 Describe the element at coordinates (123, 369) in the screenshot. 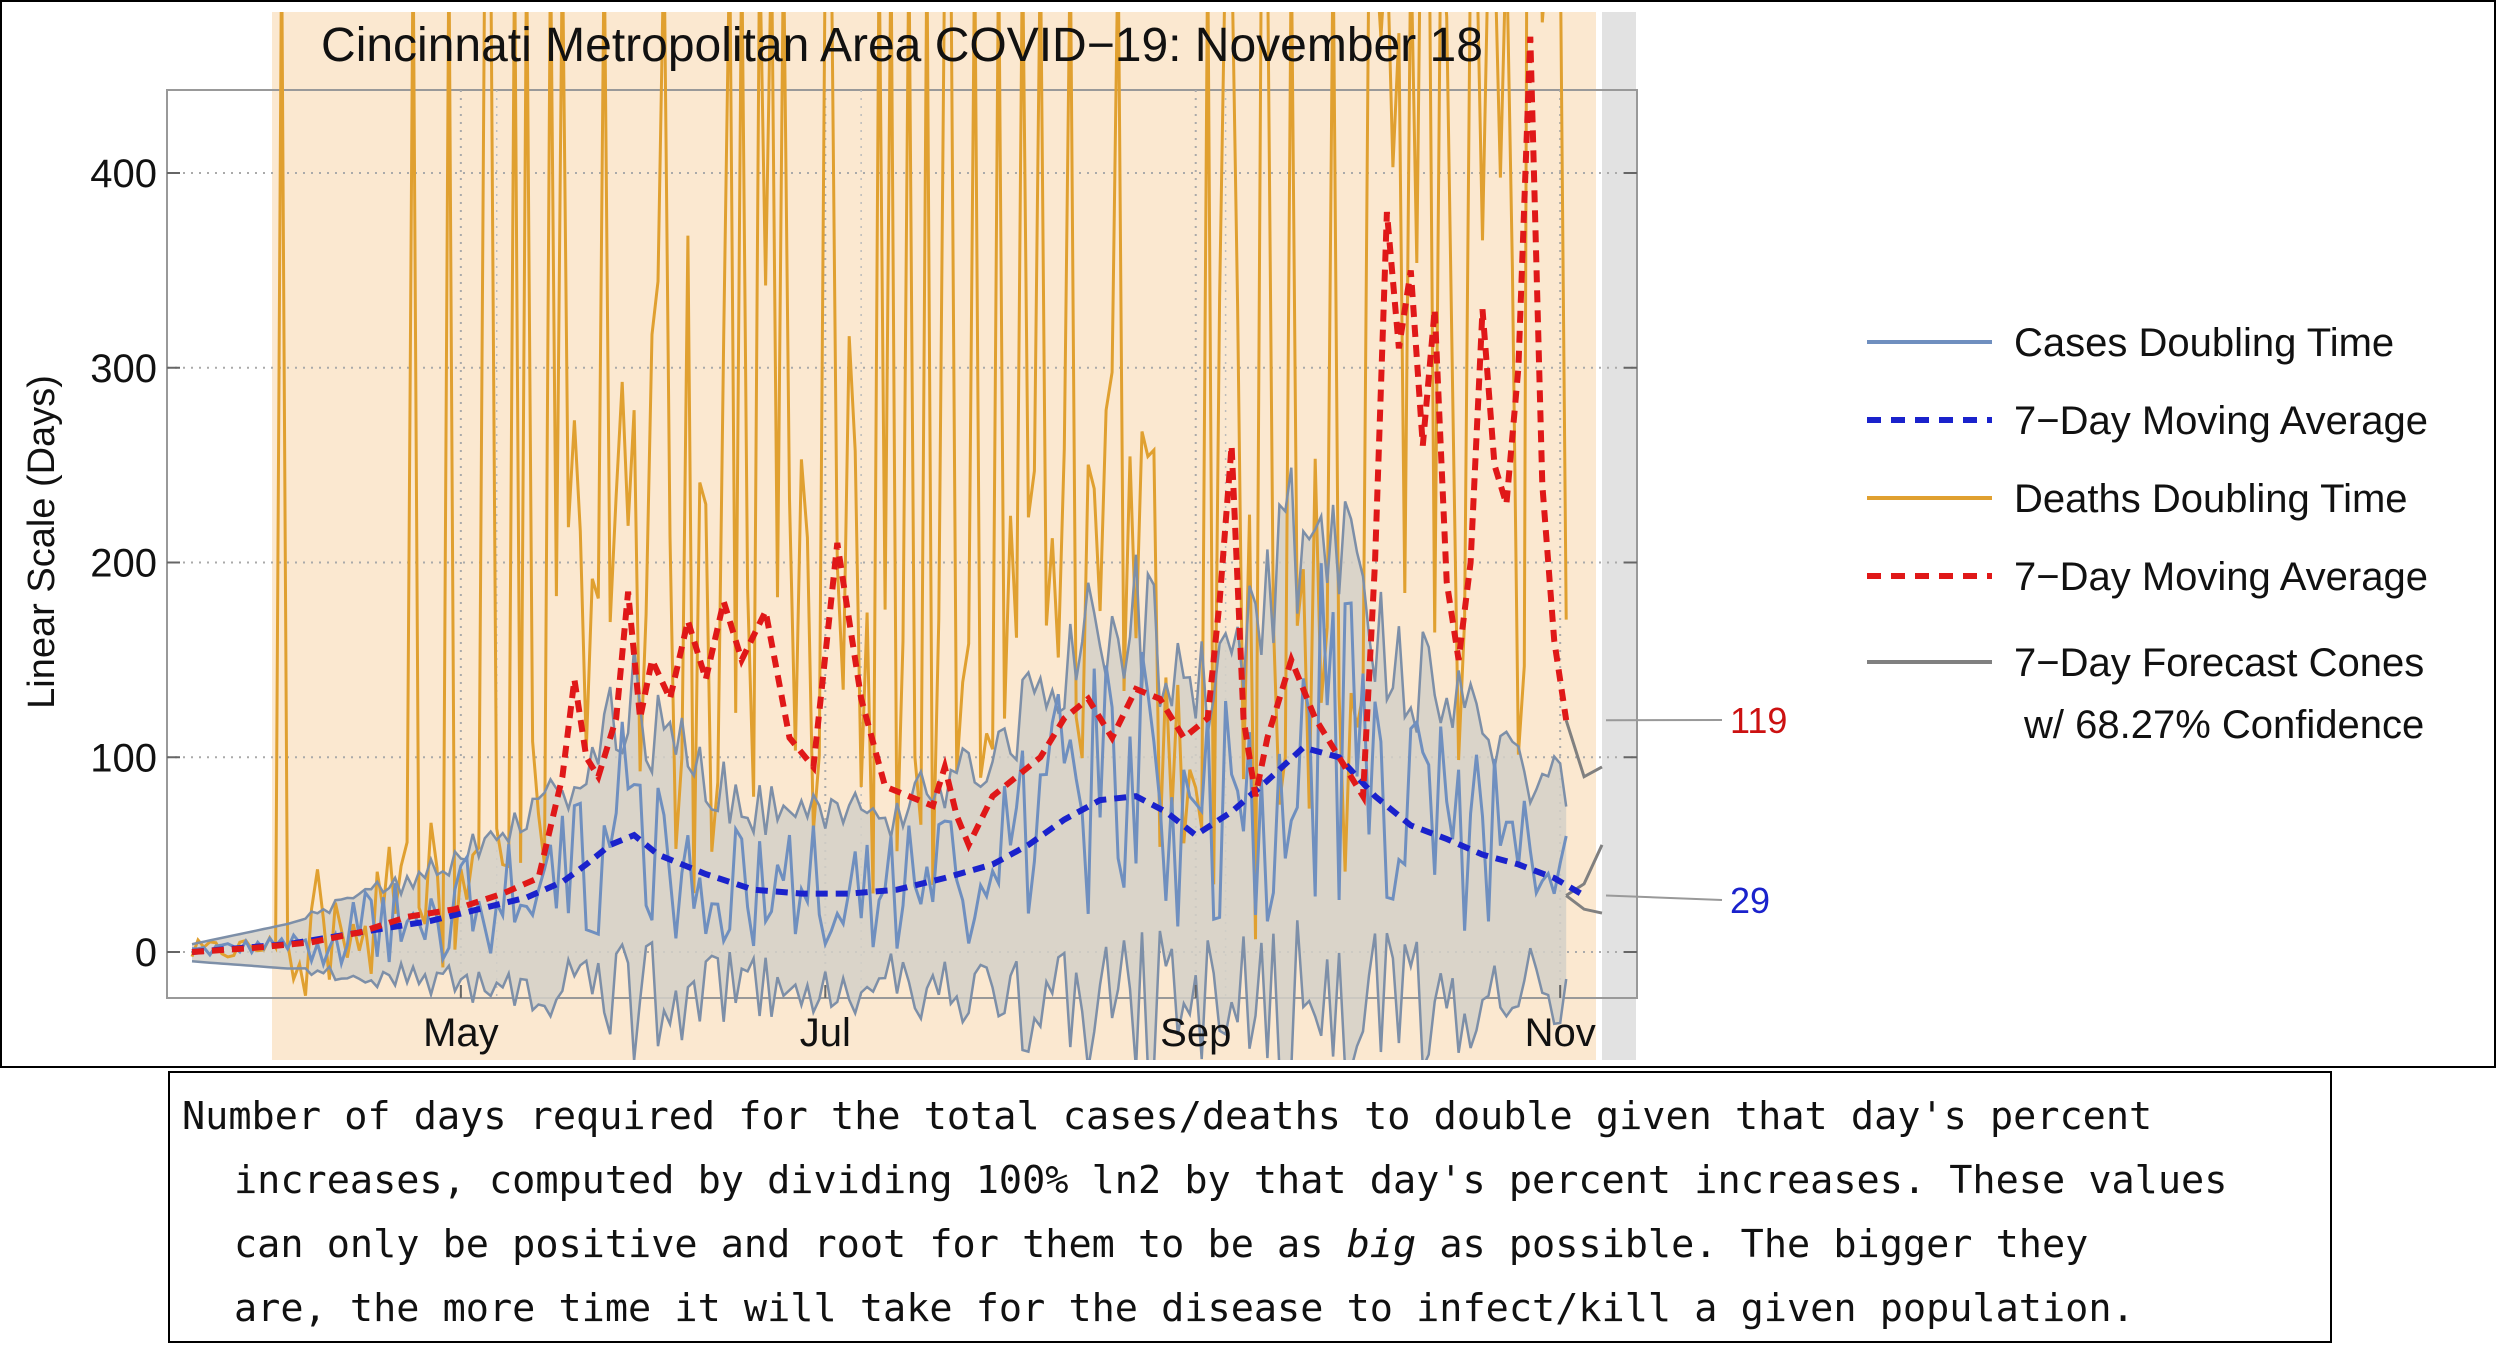

I see `y-tick-label: 300` at that location.